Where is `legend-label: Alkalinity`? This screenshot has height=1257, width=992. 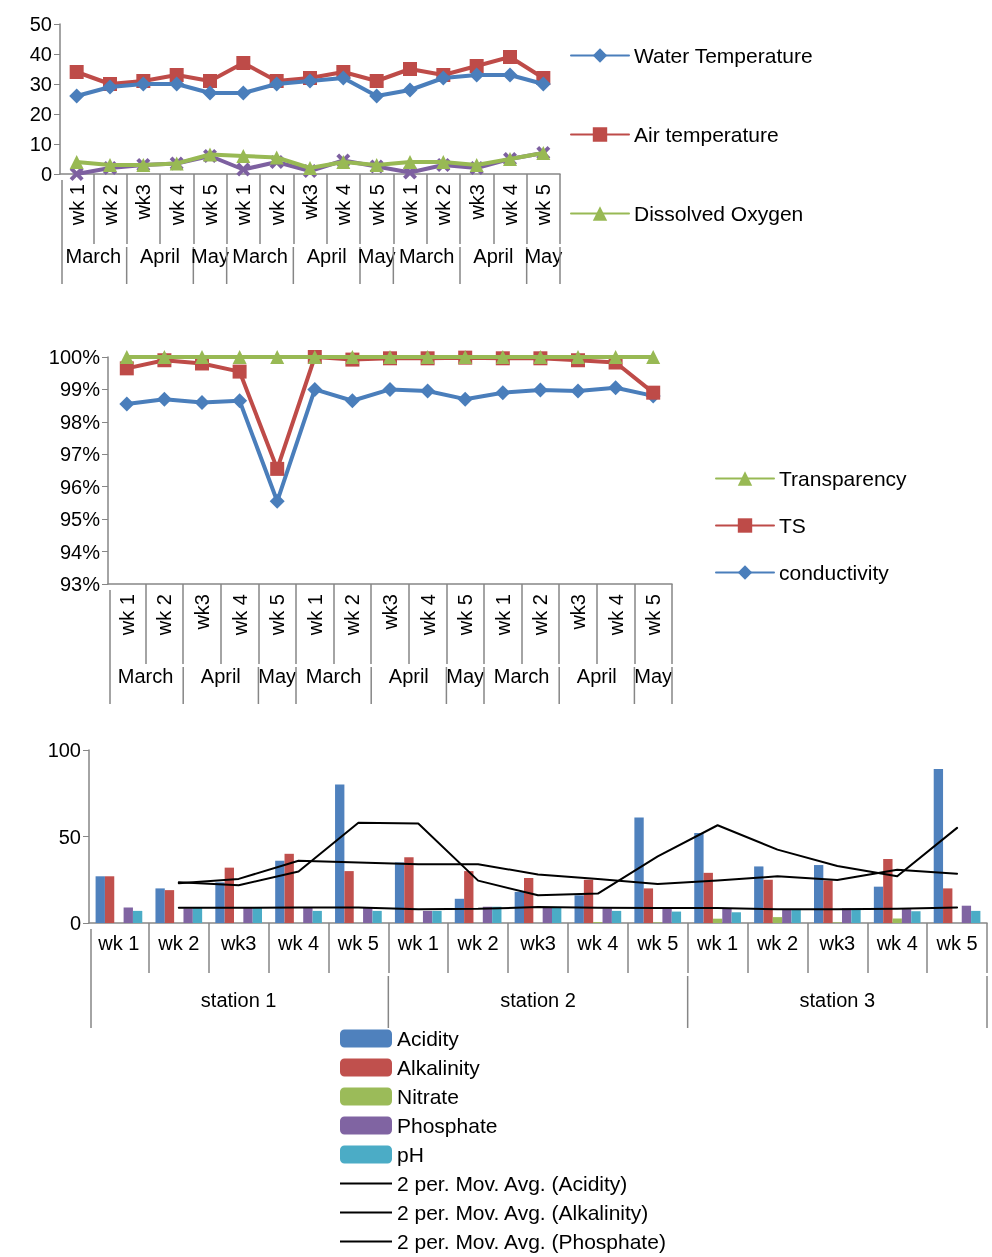
legend-label: Alkalinity is located at coordinates (439, 1067).